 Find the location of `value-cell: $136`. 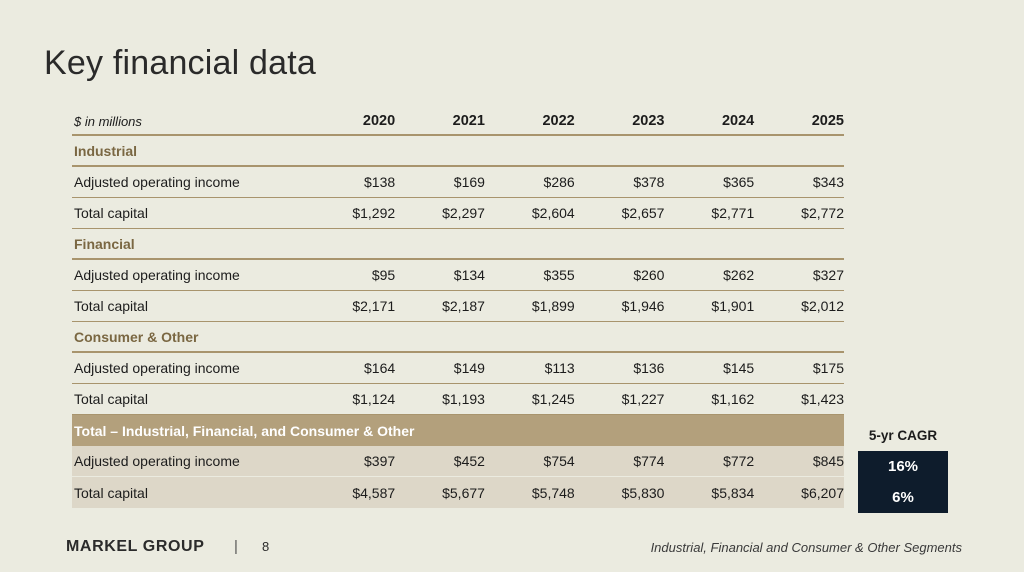

value-cell: $136 is located at coordinates (649, 368).